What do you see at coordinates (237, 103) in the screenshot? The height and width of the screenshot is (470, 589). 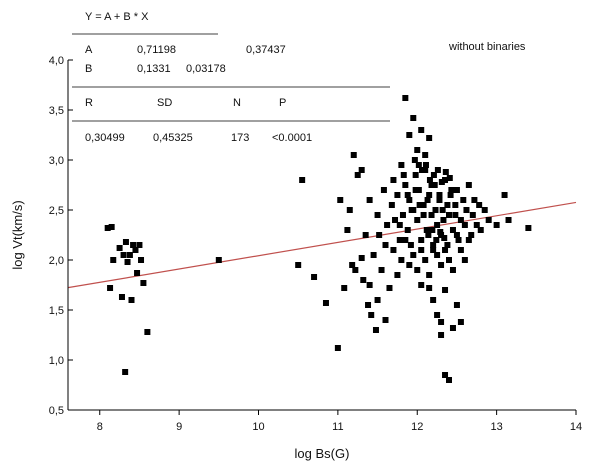 I see `stats-header-n: N` at bounding box center [237, 103].